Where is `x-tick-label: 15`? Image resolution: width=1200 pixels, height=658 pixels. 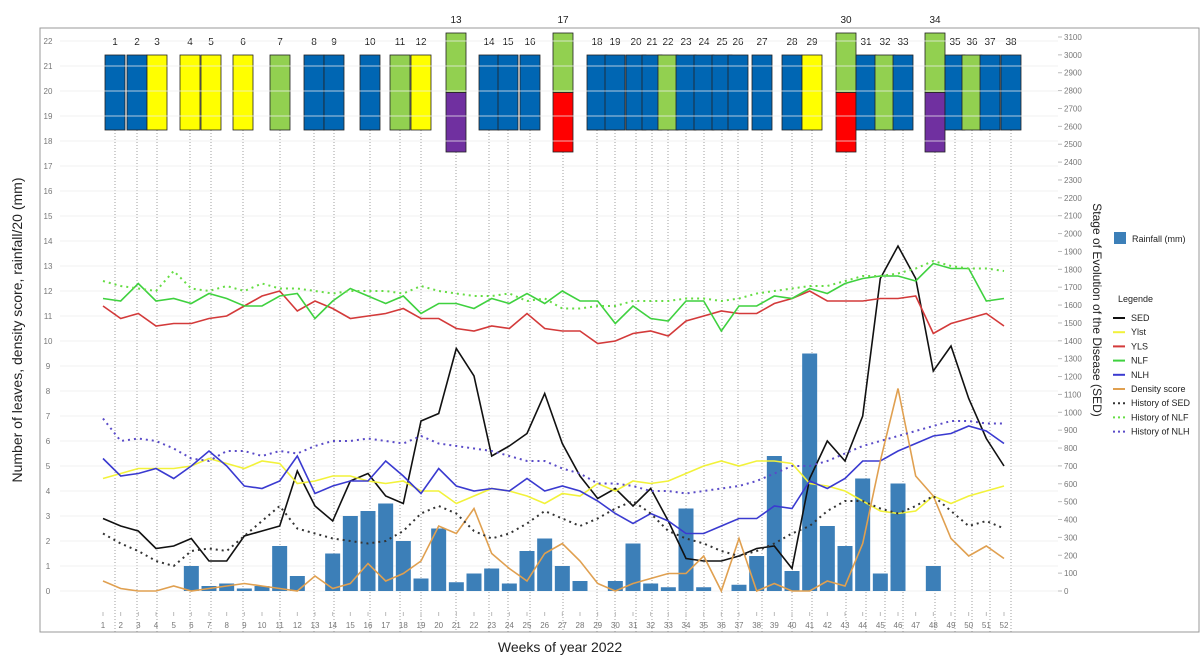
x-tick-label: 15 is located at coordinates (350, 625).